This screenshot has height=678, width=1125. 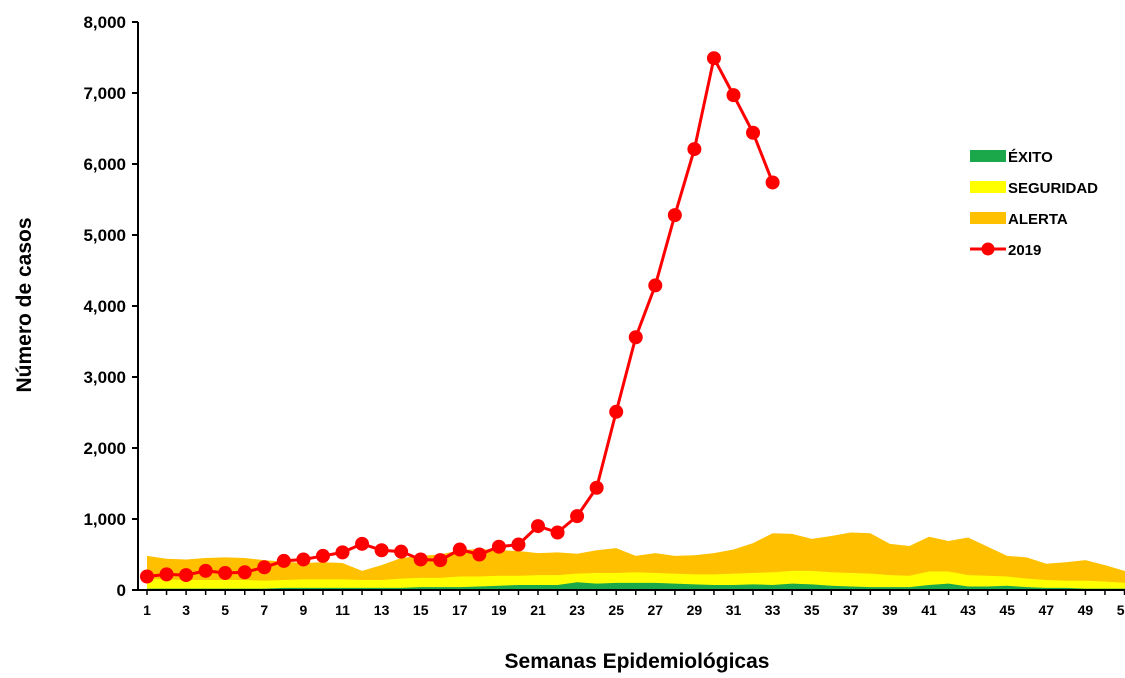 What do you see at coordinates (812, 610) in the screenshot?
I see `x-tick-label: 35` at bounding box center [812, 610].